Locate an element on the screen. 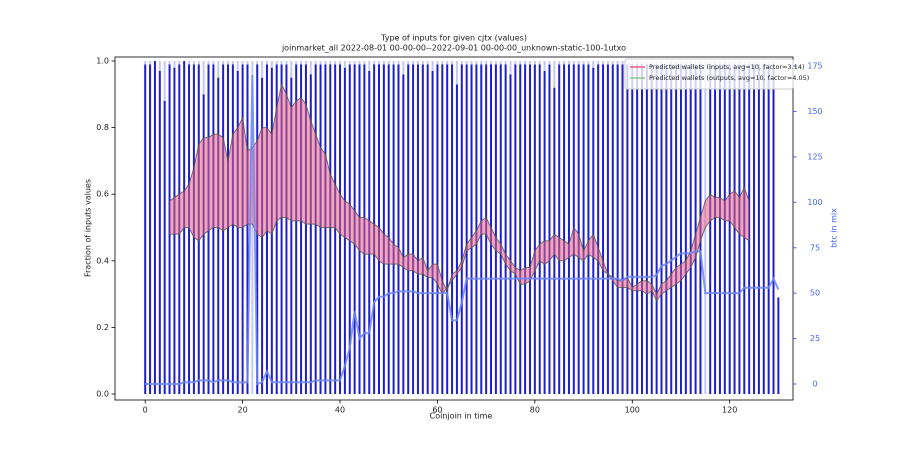 The width and height of the screenshot is (900, 450). y-tick-label: 0.2 is located at coordinates (102, 327).